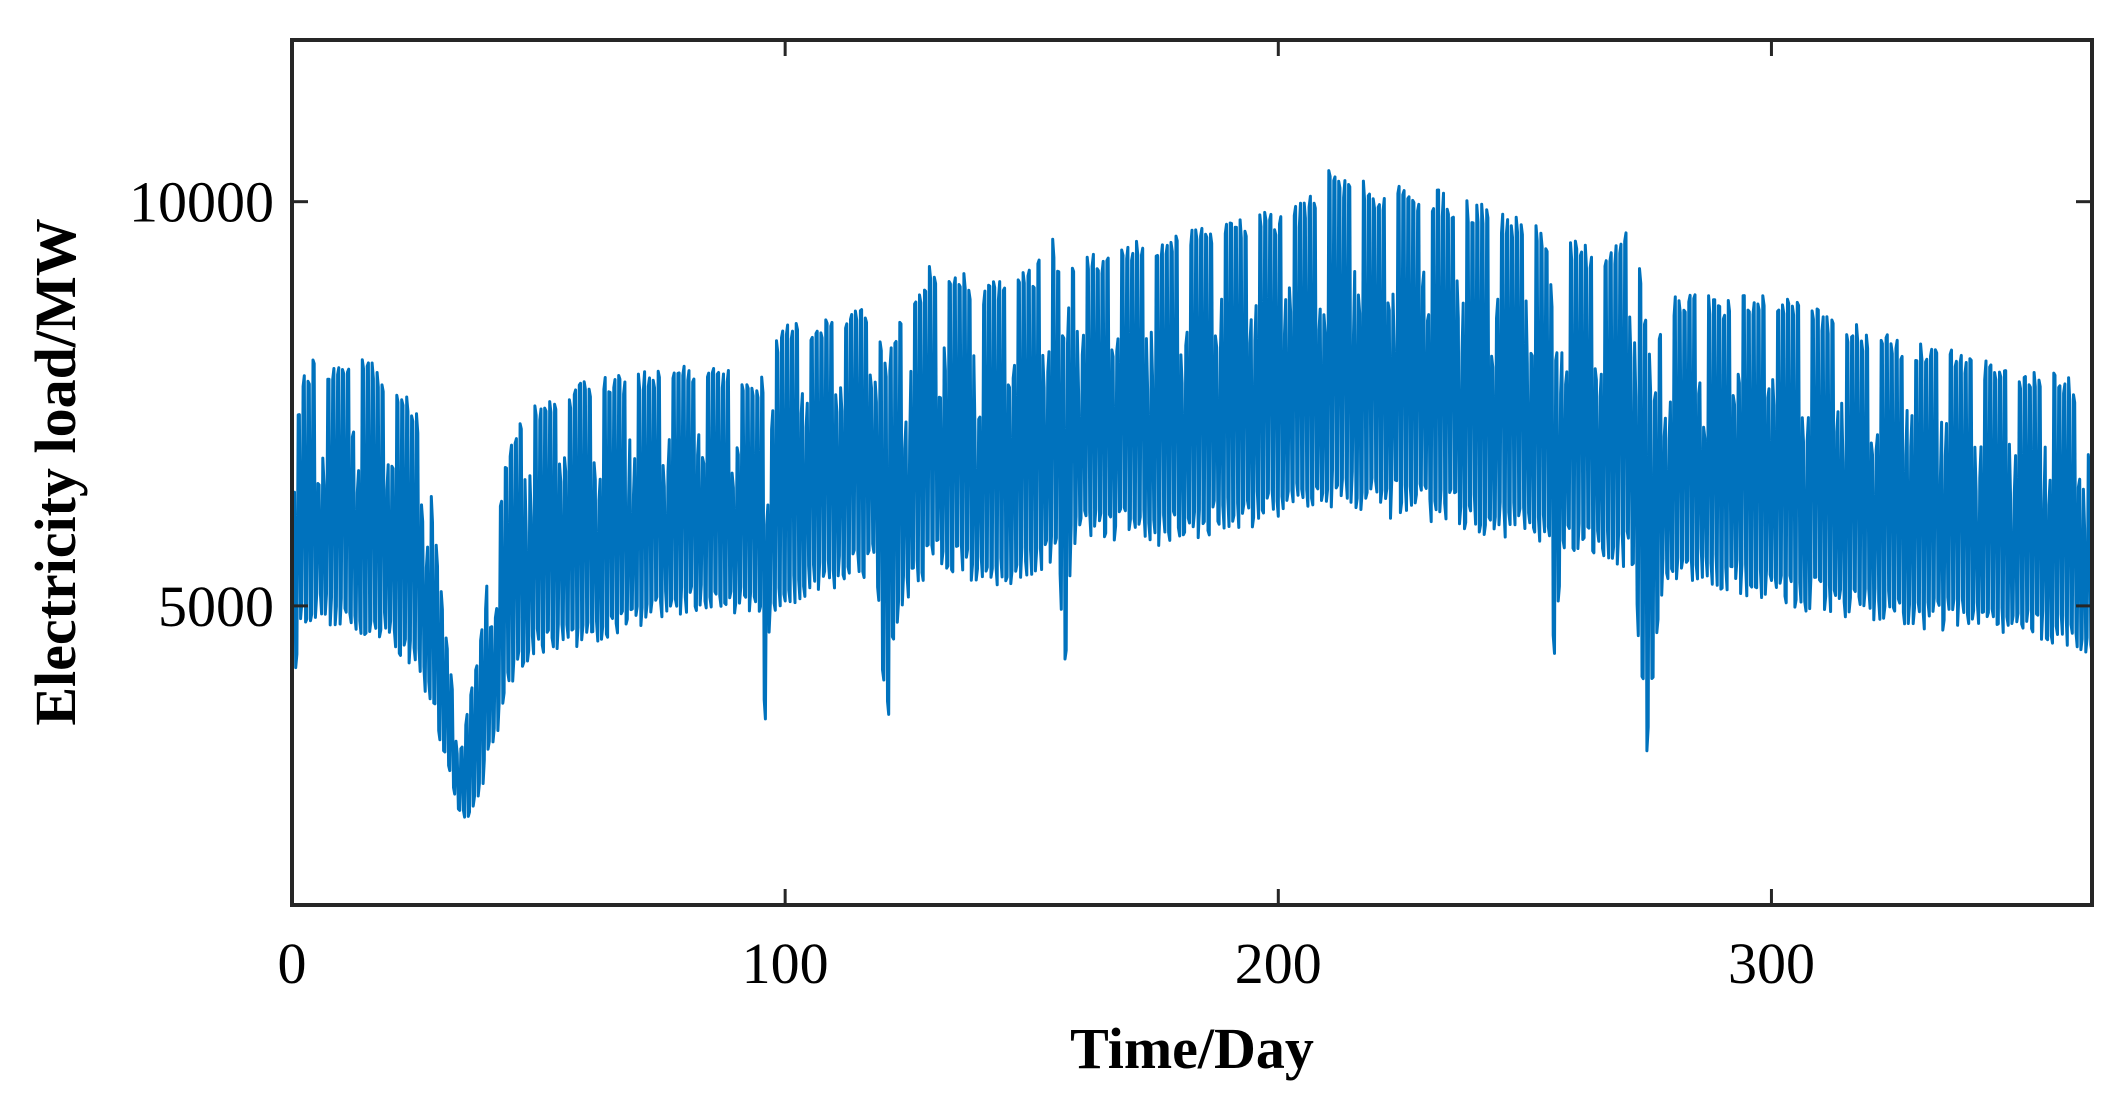  Describe the element at coordinates (1192, 1048) in the screenshot. I see `x-axis-title: Time/Day` at that location.